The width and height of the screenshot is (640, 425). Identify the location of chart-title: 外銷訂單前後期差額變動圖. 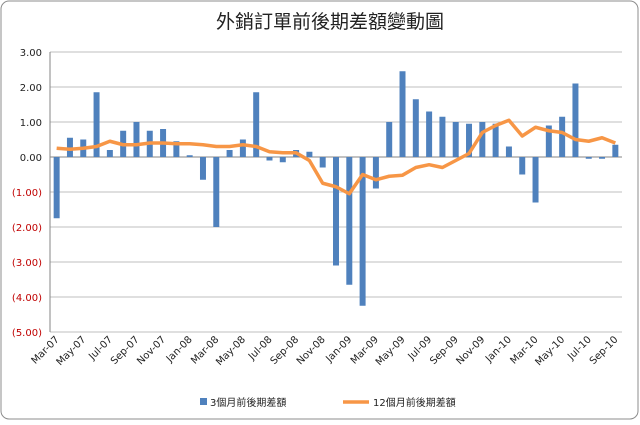
(330, 22).